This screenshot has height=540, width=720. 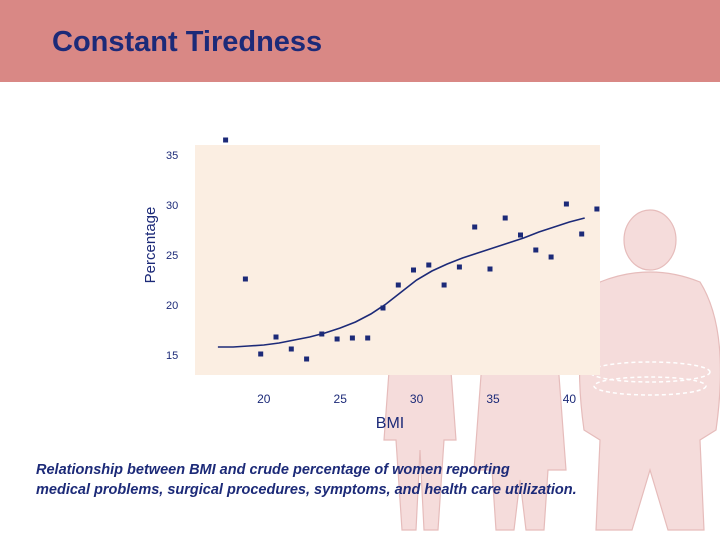 What do you see at coordinates (172, 156) in the screenshot?
I see `y-tick-label-35: 35` at bounding box center [172, 156].